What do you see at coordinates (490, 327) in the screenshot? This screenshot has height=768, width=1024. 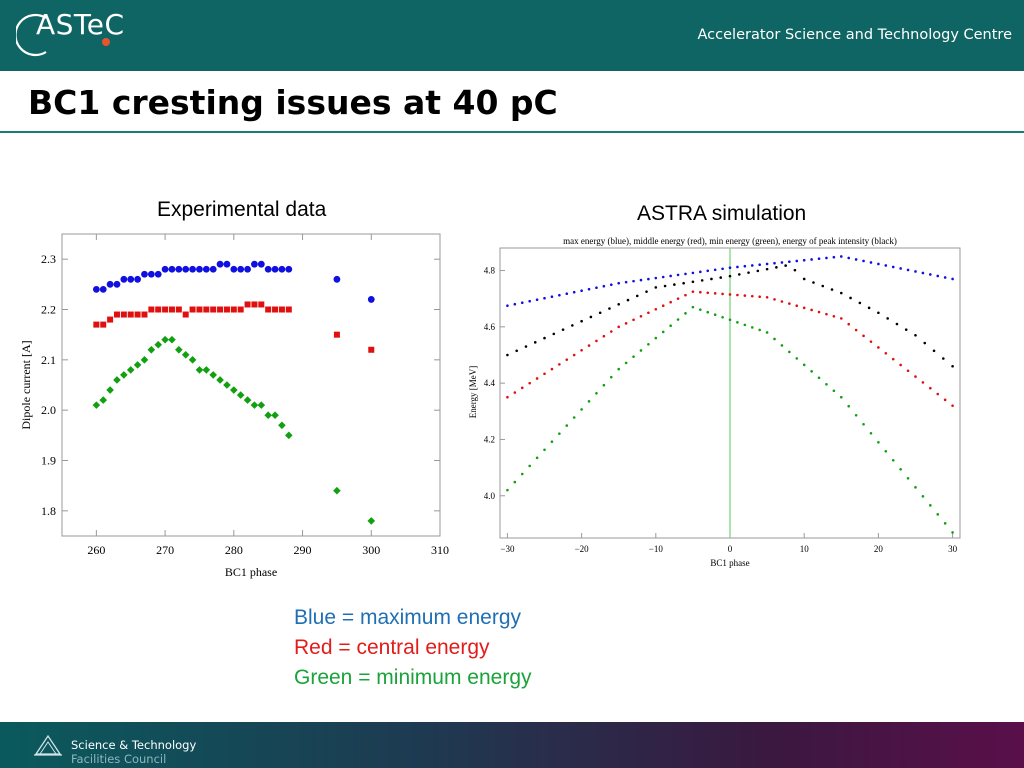 I see `chart2-ytick-label: 4.6` at bounding box center [490, 327].